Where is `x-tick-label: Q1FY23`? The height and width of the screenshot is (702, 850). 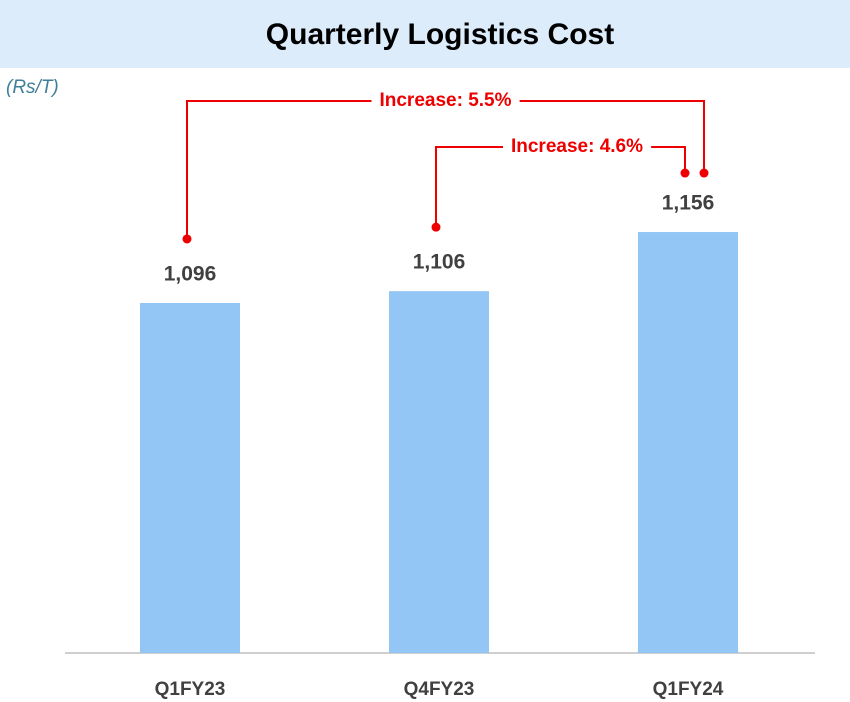
x-tick-label: Q1FY23 is located at coordinates (190, 689).